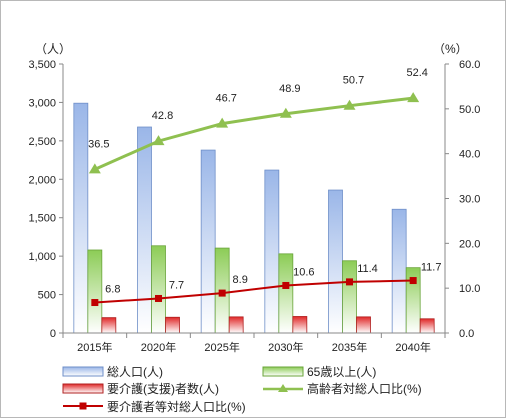 The width and height of the screenshot is (506, 419). Describe the element at coordinates (341, 372) in the screenshot. I see `legend-label-65: 65歳以上(人)` at that location.